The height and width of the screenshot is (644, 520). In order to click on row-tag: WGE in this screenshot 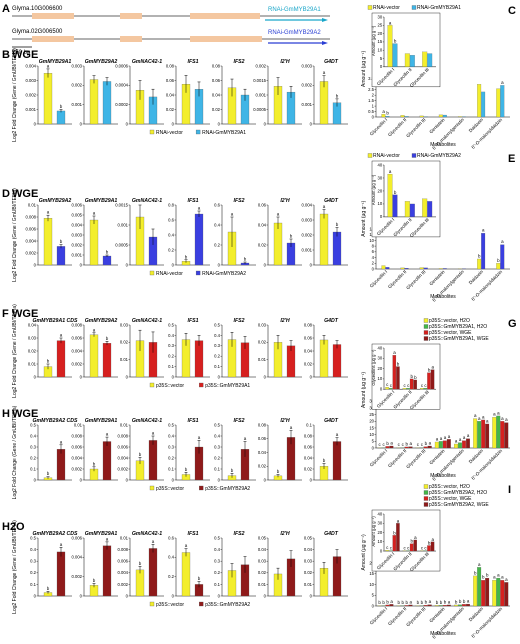, I will do `click(25, 414)`.